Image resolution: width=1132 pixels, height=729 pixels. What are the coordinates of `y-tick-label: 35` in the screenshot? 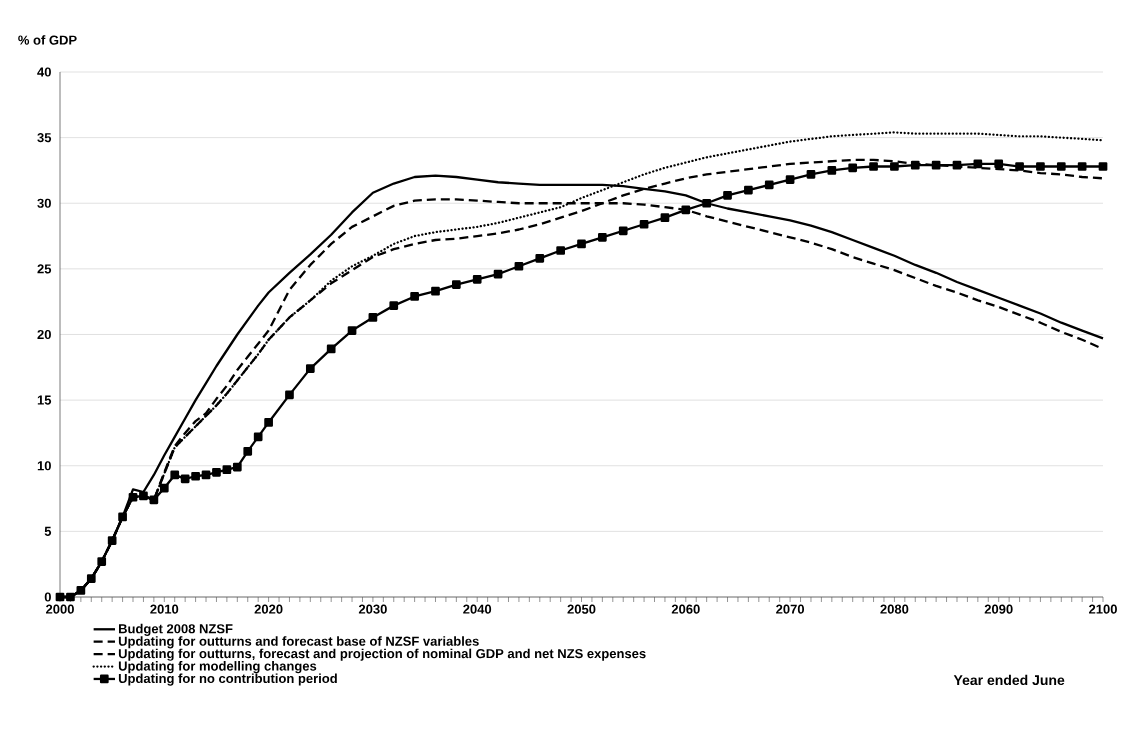 It's located at (44, 138).